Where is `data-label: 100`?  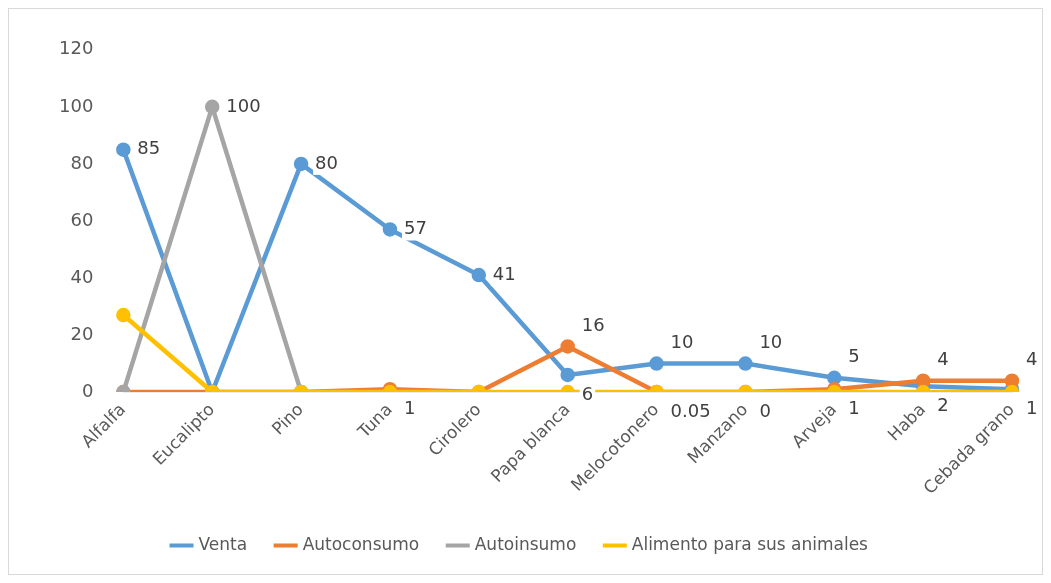
data-label: 100 is located at coordinates (243, 105).